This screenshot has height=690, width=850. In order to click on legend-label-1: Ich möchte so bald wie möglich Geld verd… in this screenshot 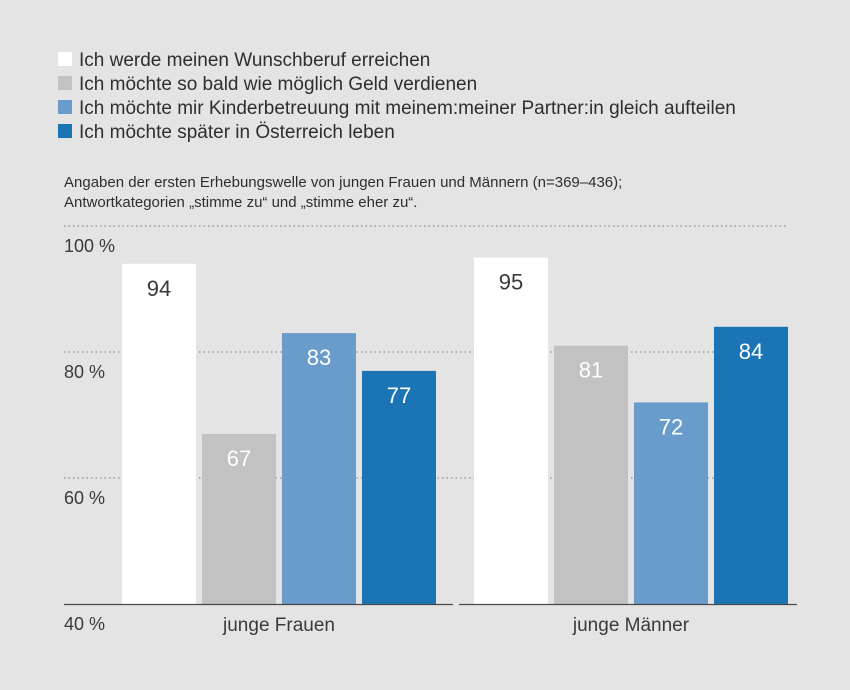, I will do `click(278, 84)`.